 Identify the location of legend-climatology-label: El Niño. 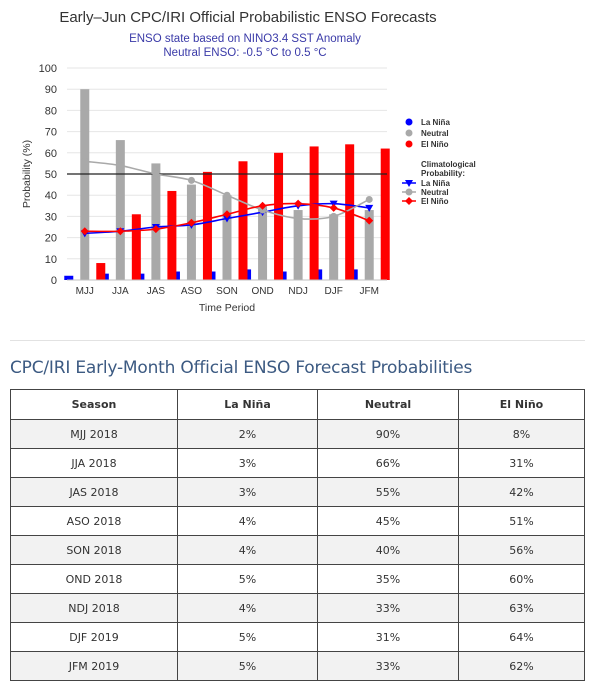
(435, 201).